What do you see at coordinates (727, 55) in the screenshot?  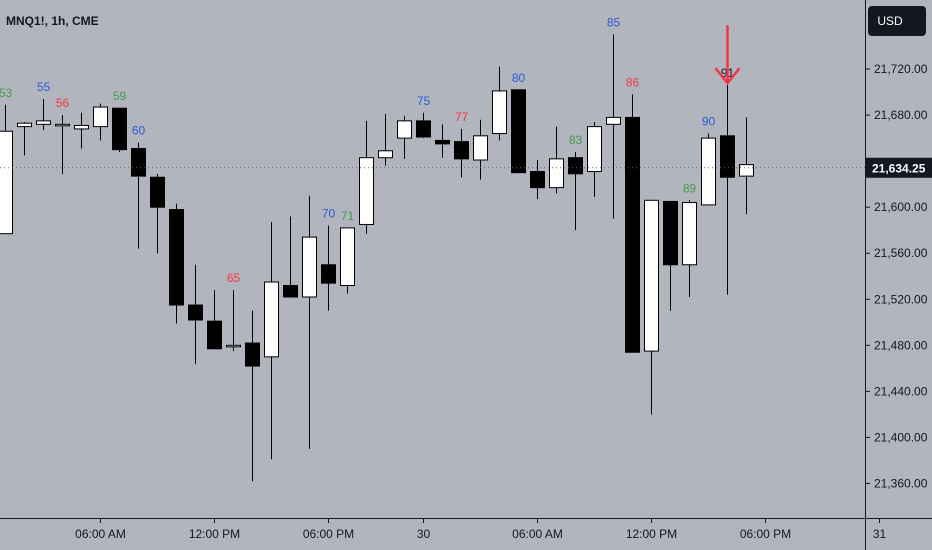 I see `down-arrow-annotation` at bounding box center [727, 55].